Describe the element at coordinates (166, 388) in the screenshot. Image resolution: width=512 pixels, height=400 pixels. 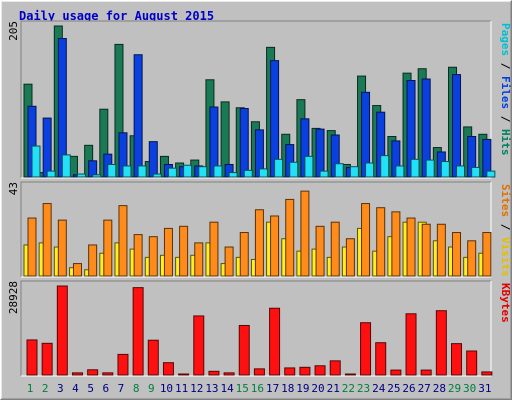
I see `x-tick-label-day-10: 10` at that location.